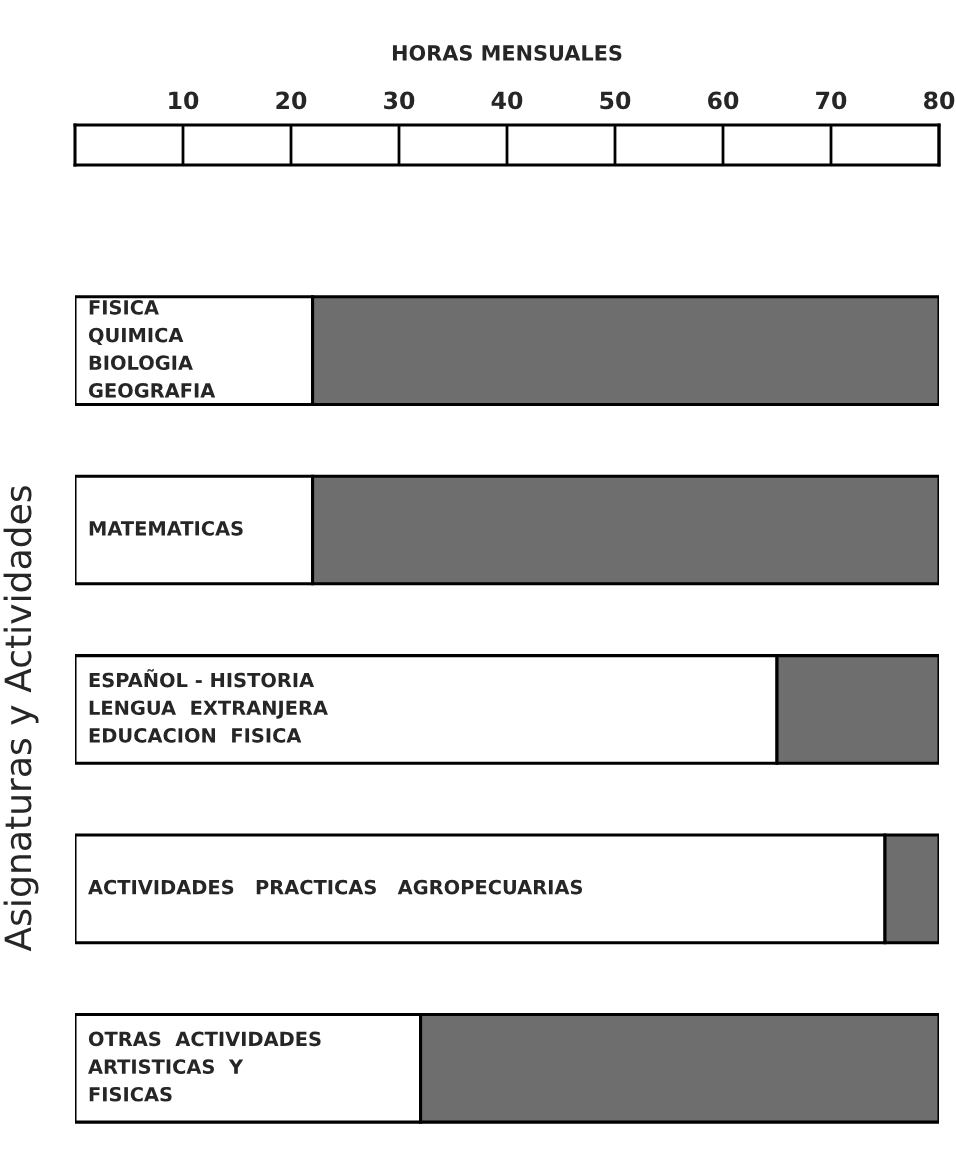  Describe the element at coordinates (939, 100) in the screenshot. I see `x-tick-label: 80` at that location.